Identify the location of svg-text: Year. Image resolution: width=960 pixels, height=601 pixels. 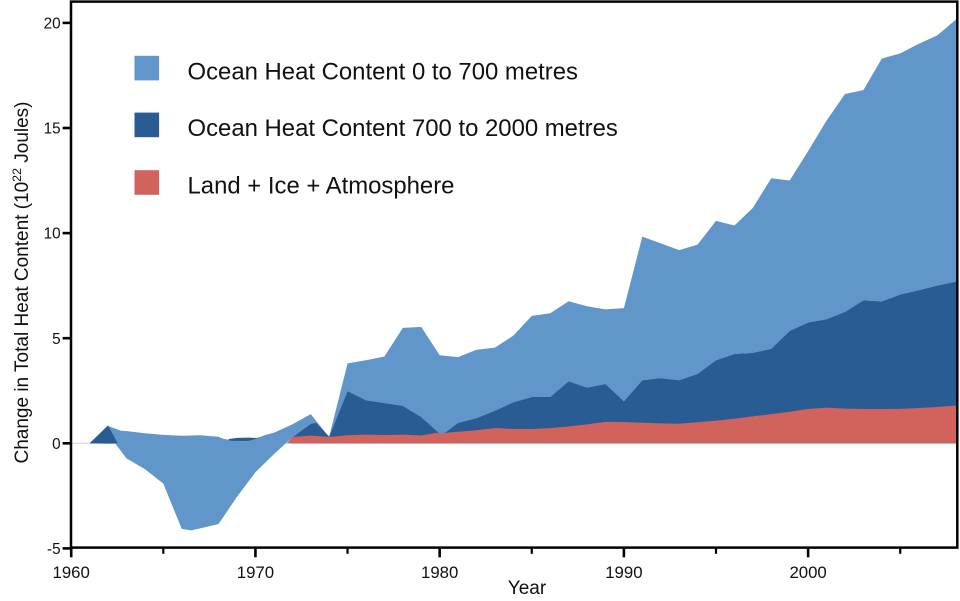
(527, 588).